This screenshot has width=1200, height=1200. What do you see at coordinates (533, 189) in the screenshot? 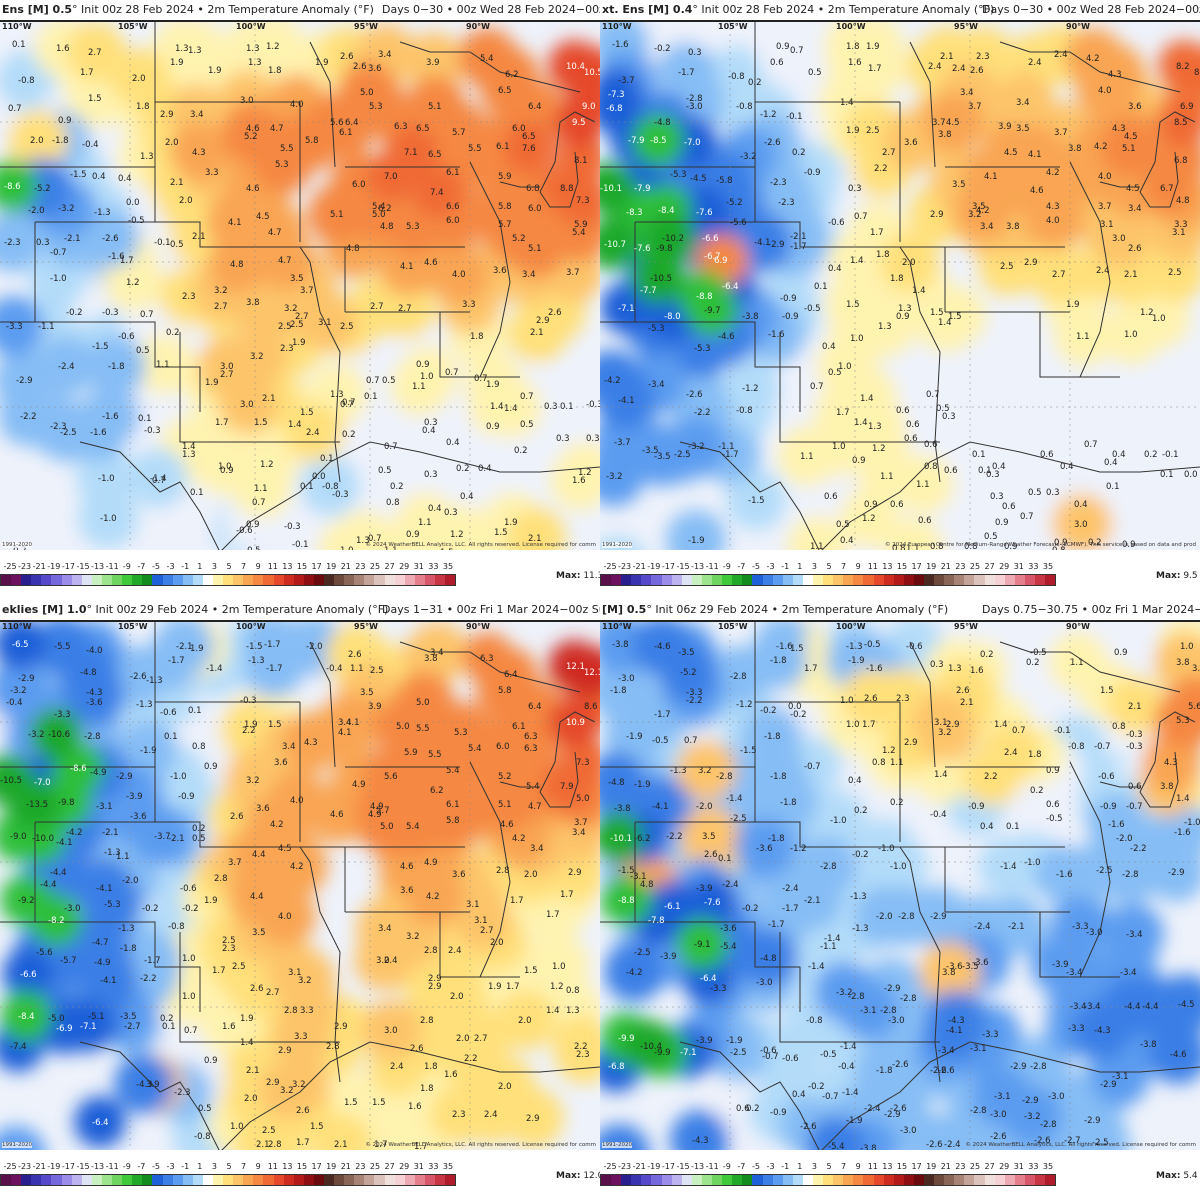
I see `anomaly-value: 6.8` at bounding box center [533, 189].